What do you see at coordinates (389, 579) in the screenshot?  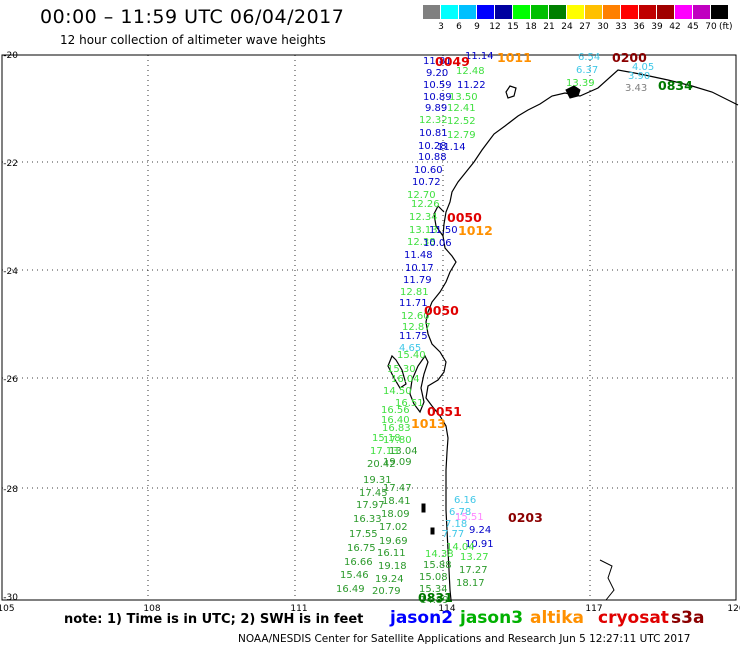 I see `wave-height-value: 19.24` at bounding box center [389, 579].